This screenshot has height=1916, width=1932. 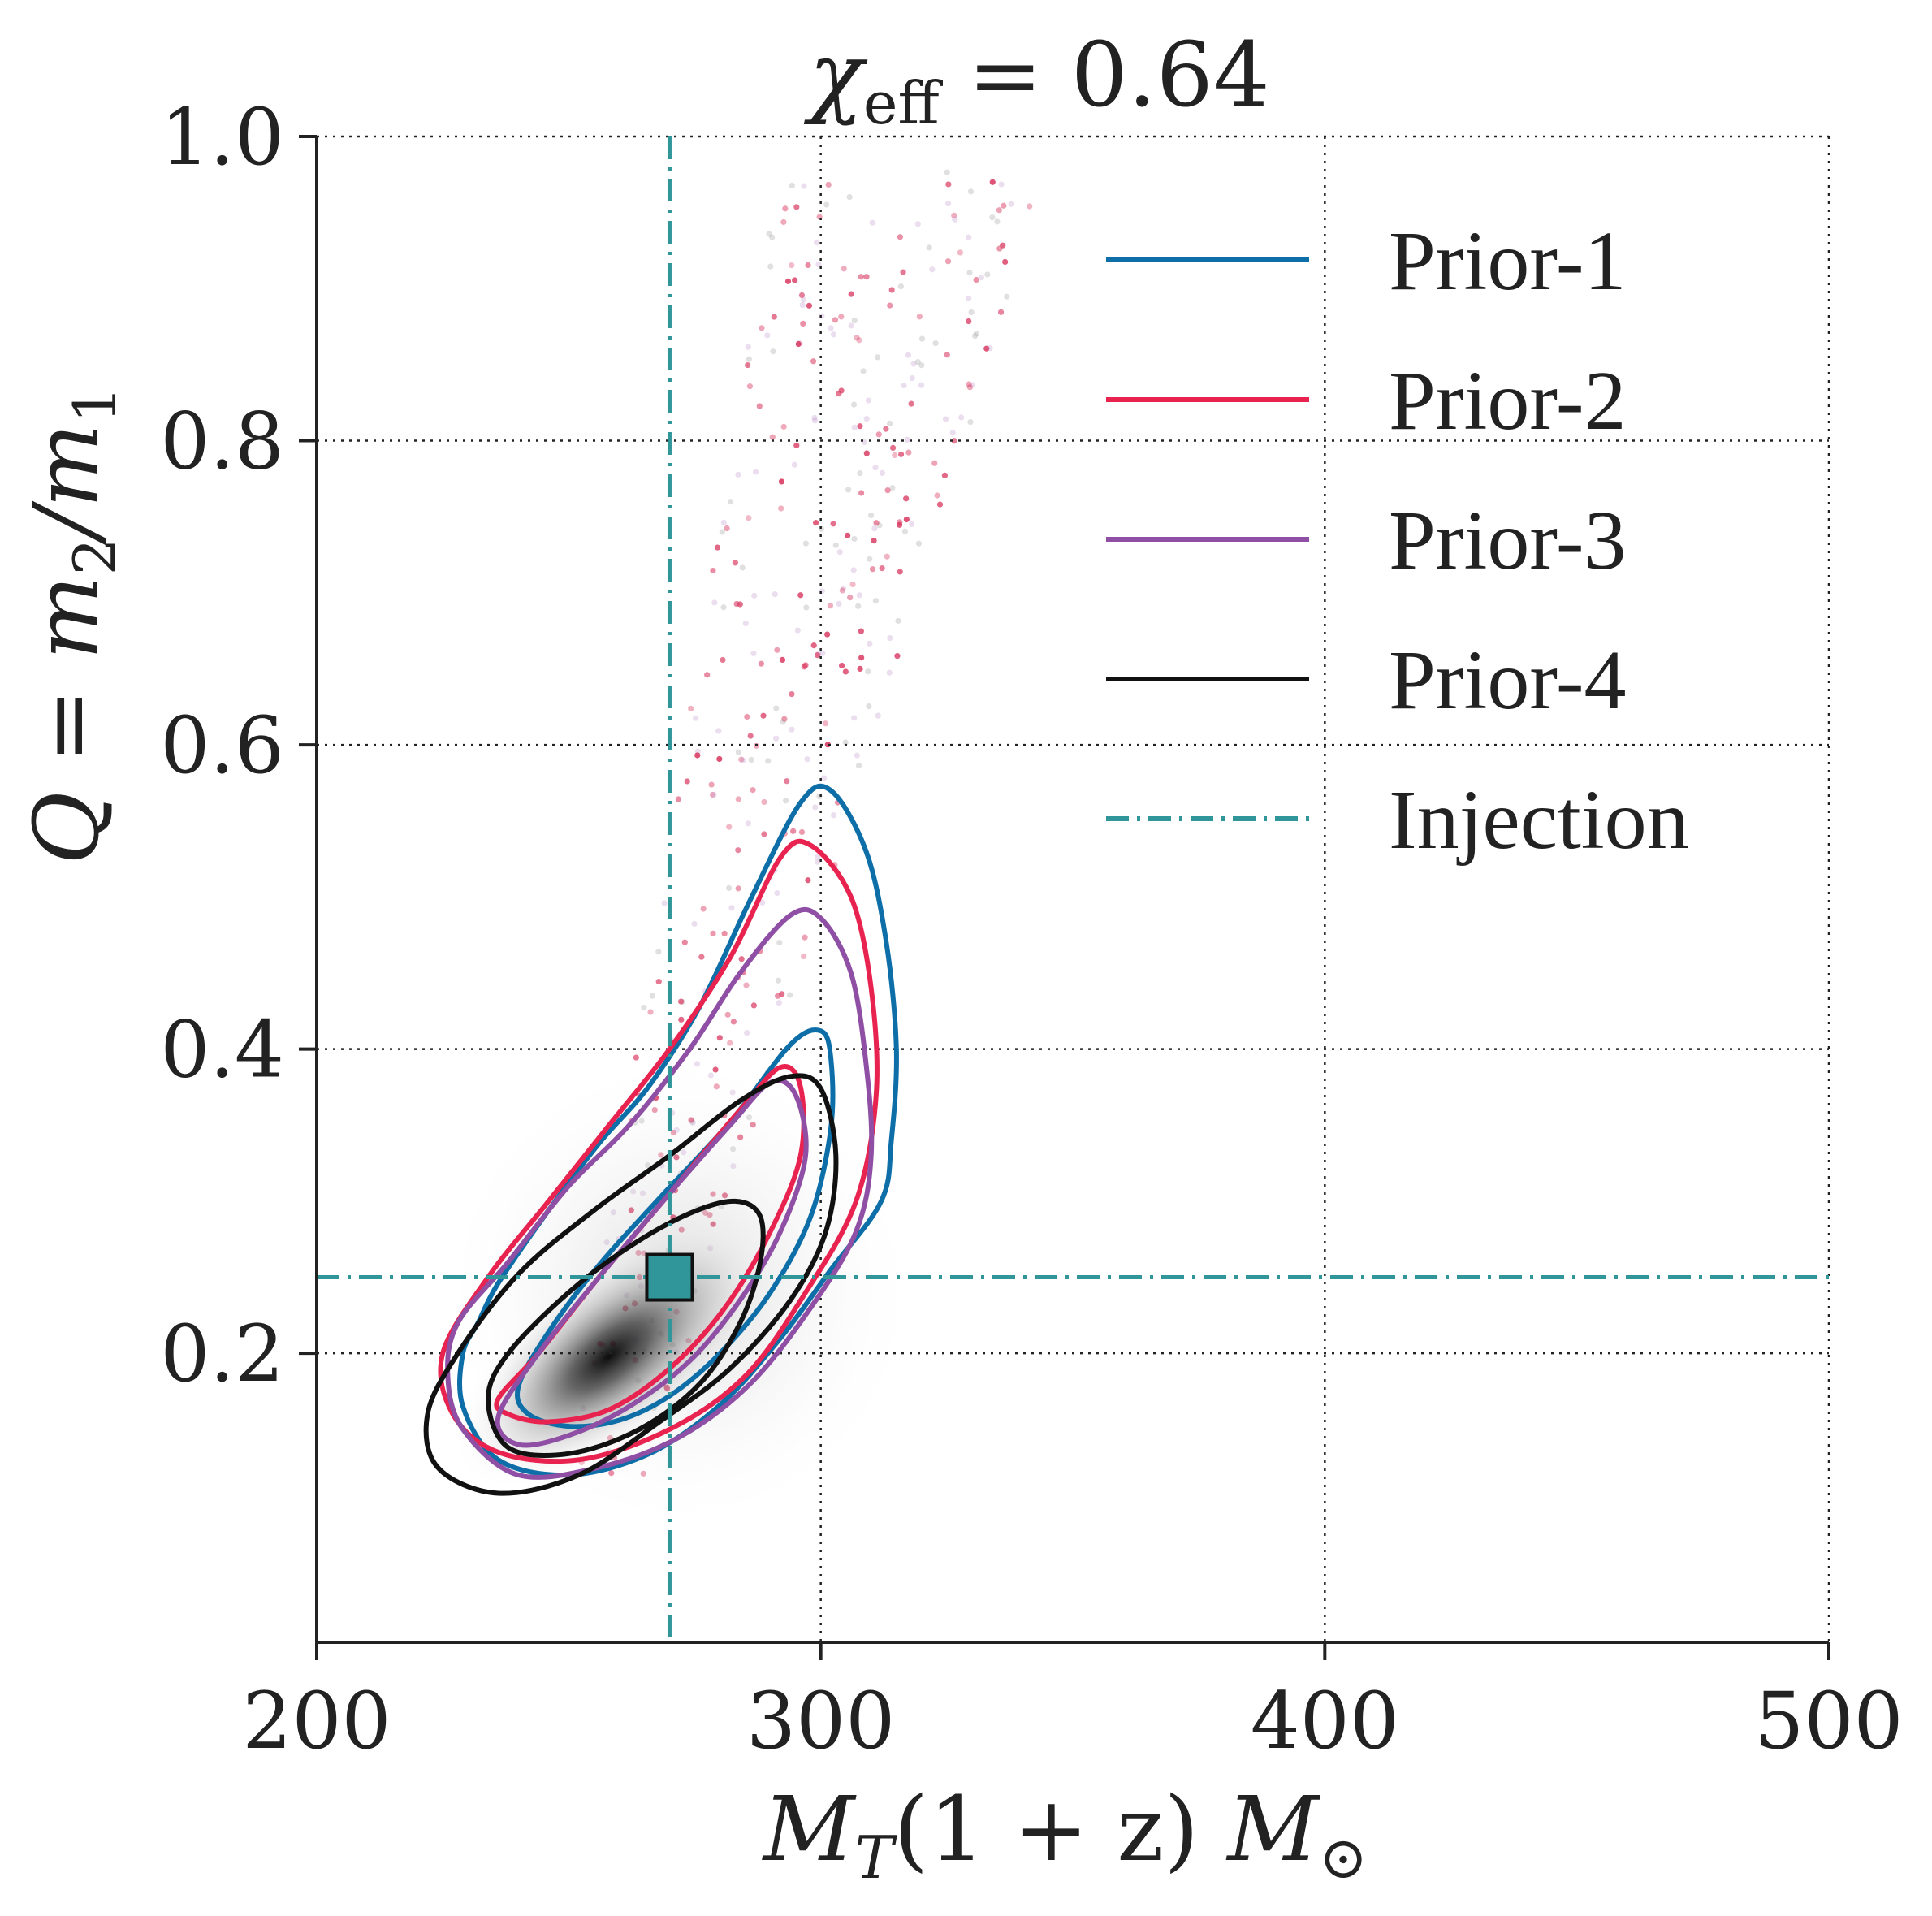 What do you see at coordinates (1398, 540) in the screenshot?
I see `legend: Prior-1 Prior-2 Prior-3 Prior-4 Injection` at bounding box center [1398, 540].